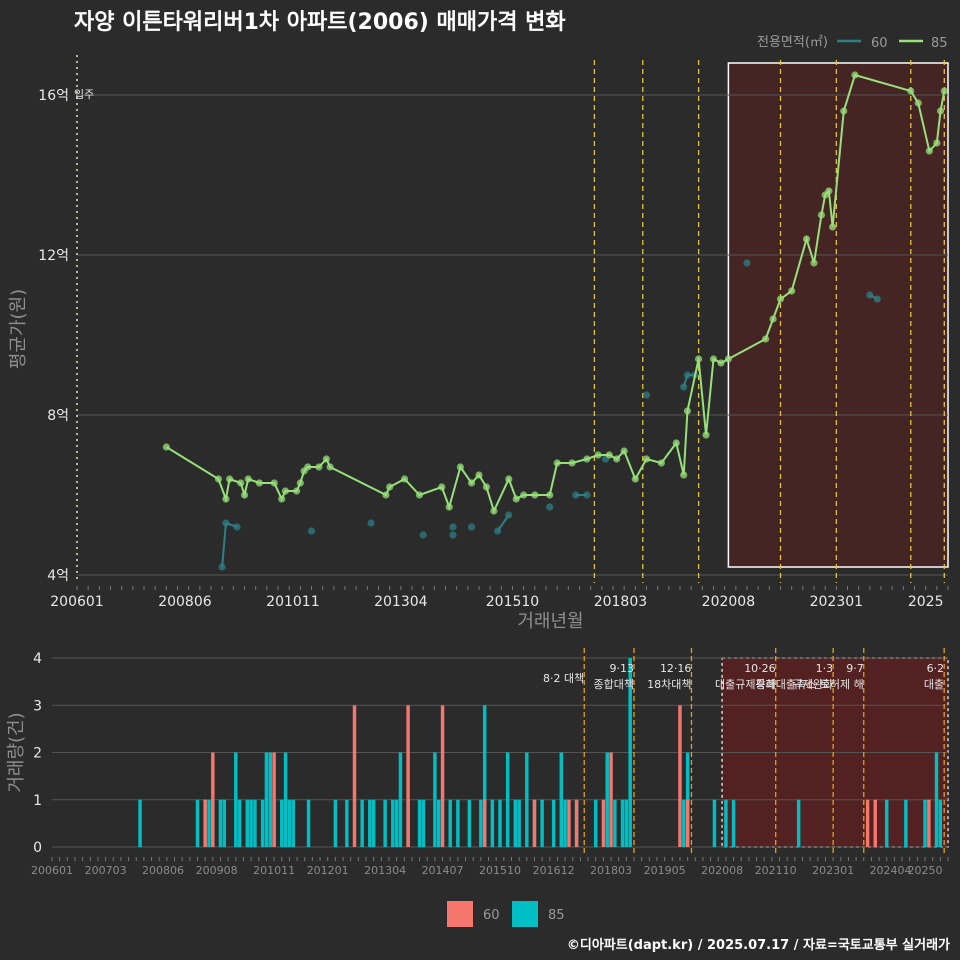 The height and width of the screenshot is (960, 960). What do you see at coordinates (665, 870) in the screenshot?
I see `x-tick-label-bottom: 201905` at bounding box center [665, 870].